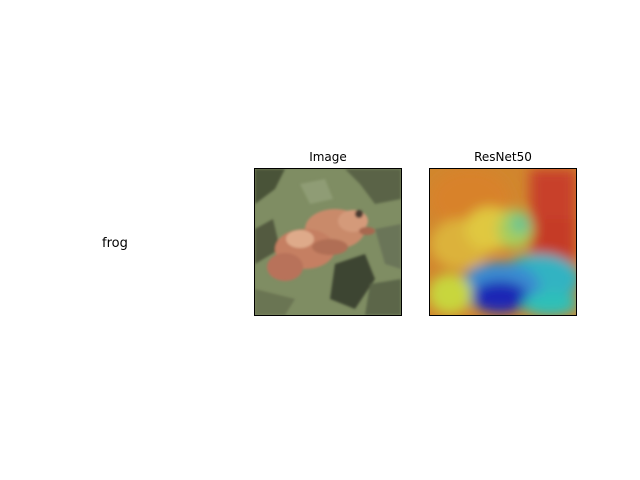  I want to click on image-panel, so click(328, 242).